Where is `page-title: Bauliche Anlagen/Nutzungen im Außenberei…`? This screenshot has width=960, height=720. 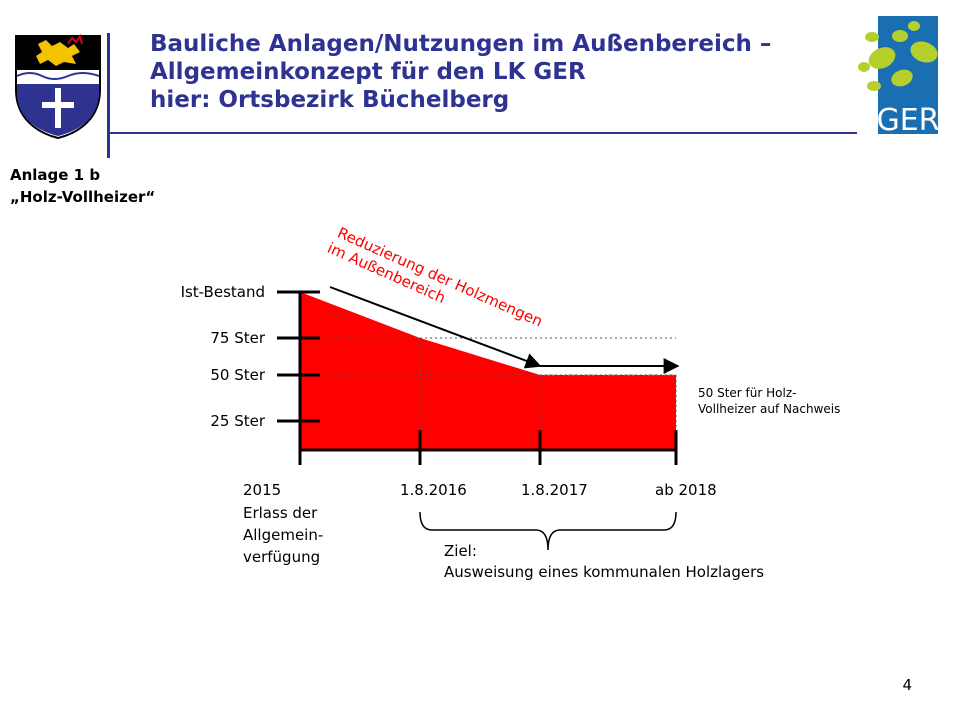
page-title: Bauliche Anlagen/Nutzungen im Außenberei… is located at coordinates (500, 72).